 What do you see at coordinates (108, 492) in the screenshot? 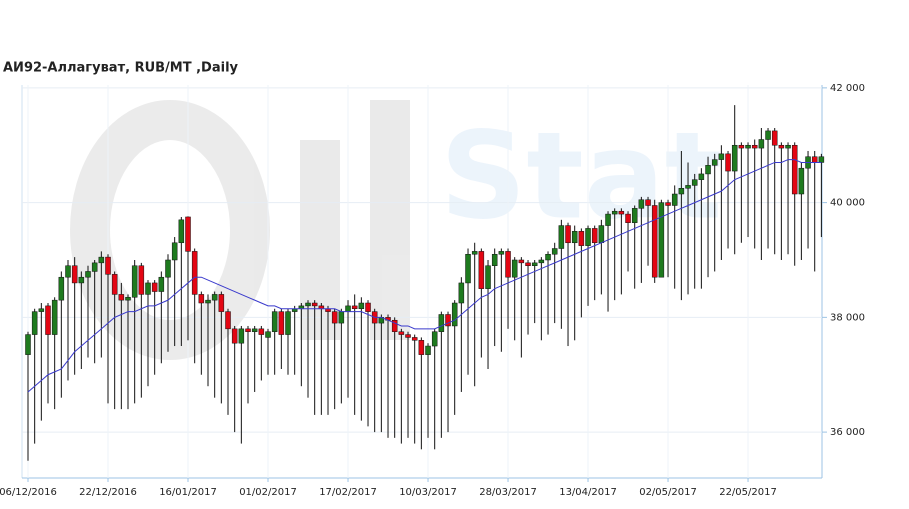
I see `x-tick-label: 22/12/2016` at bounding box center [108, 492].